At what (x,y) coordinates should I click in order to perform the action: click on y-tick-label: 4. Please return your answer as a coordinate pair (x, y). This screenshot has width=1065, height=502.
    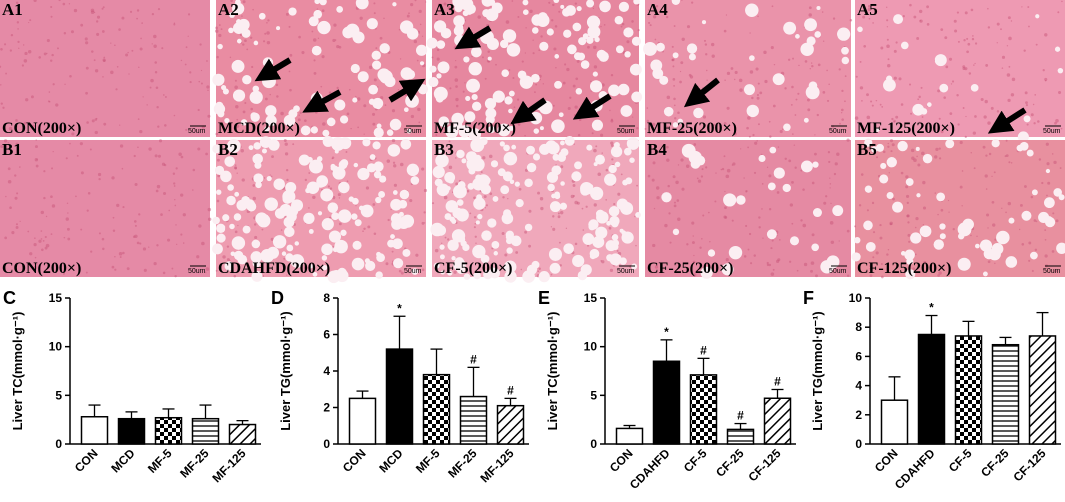
    Looking at the image, I should click on (858, 386).